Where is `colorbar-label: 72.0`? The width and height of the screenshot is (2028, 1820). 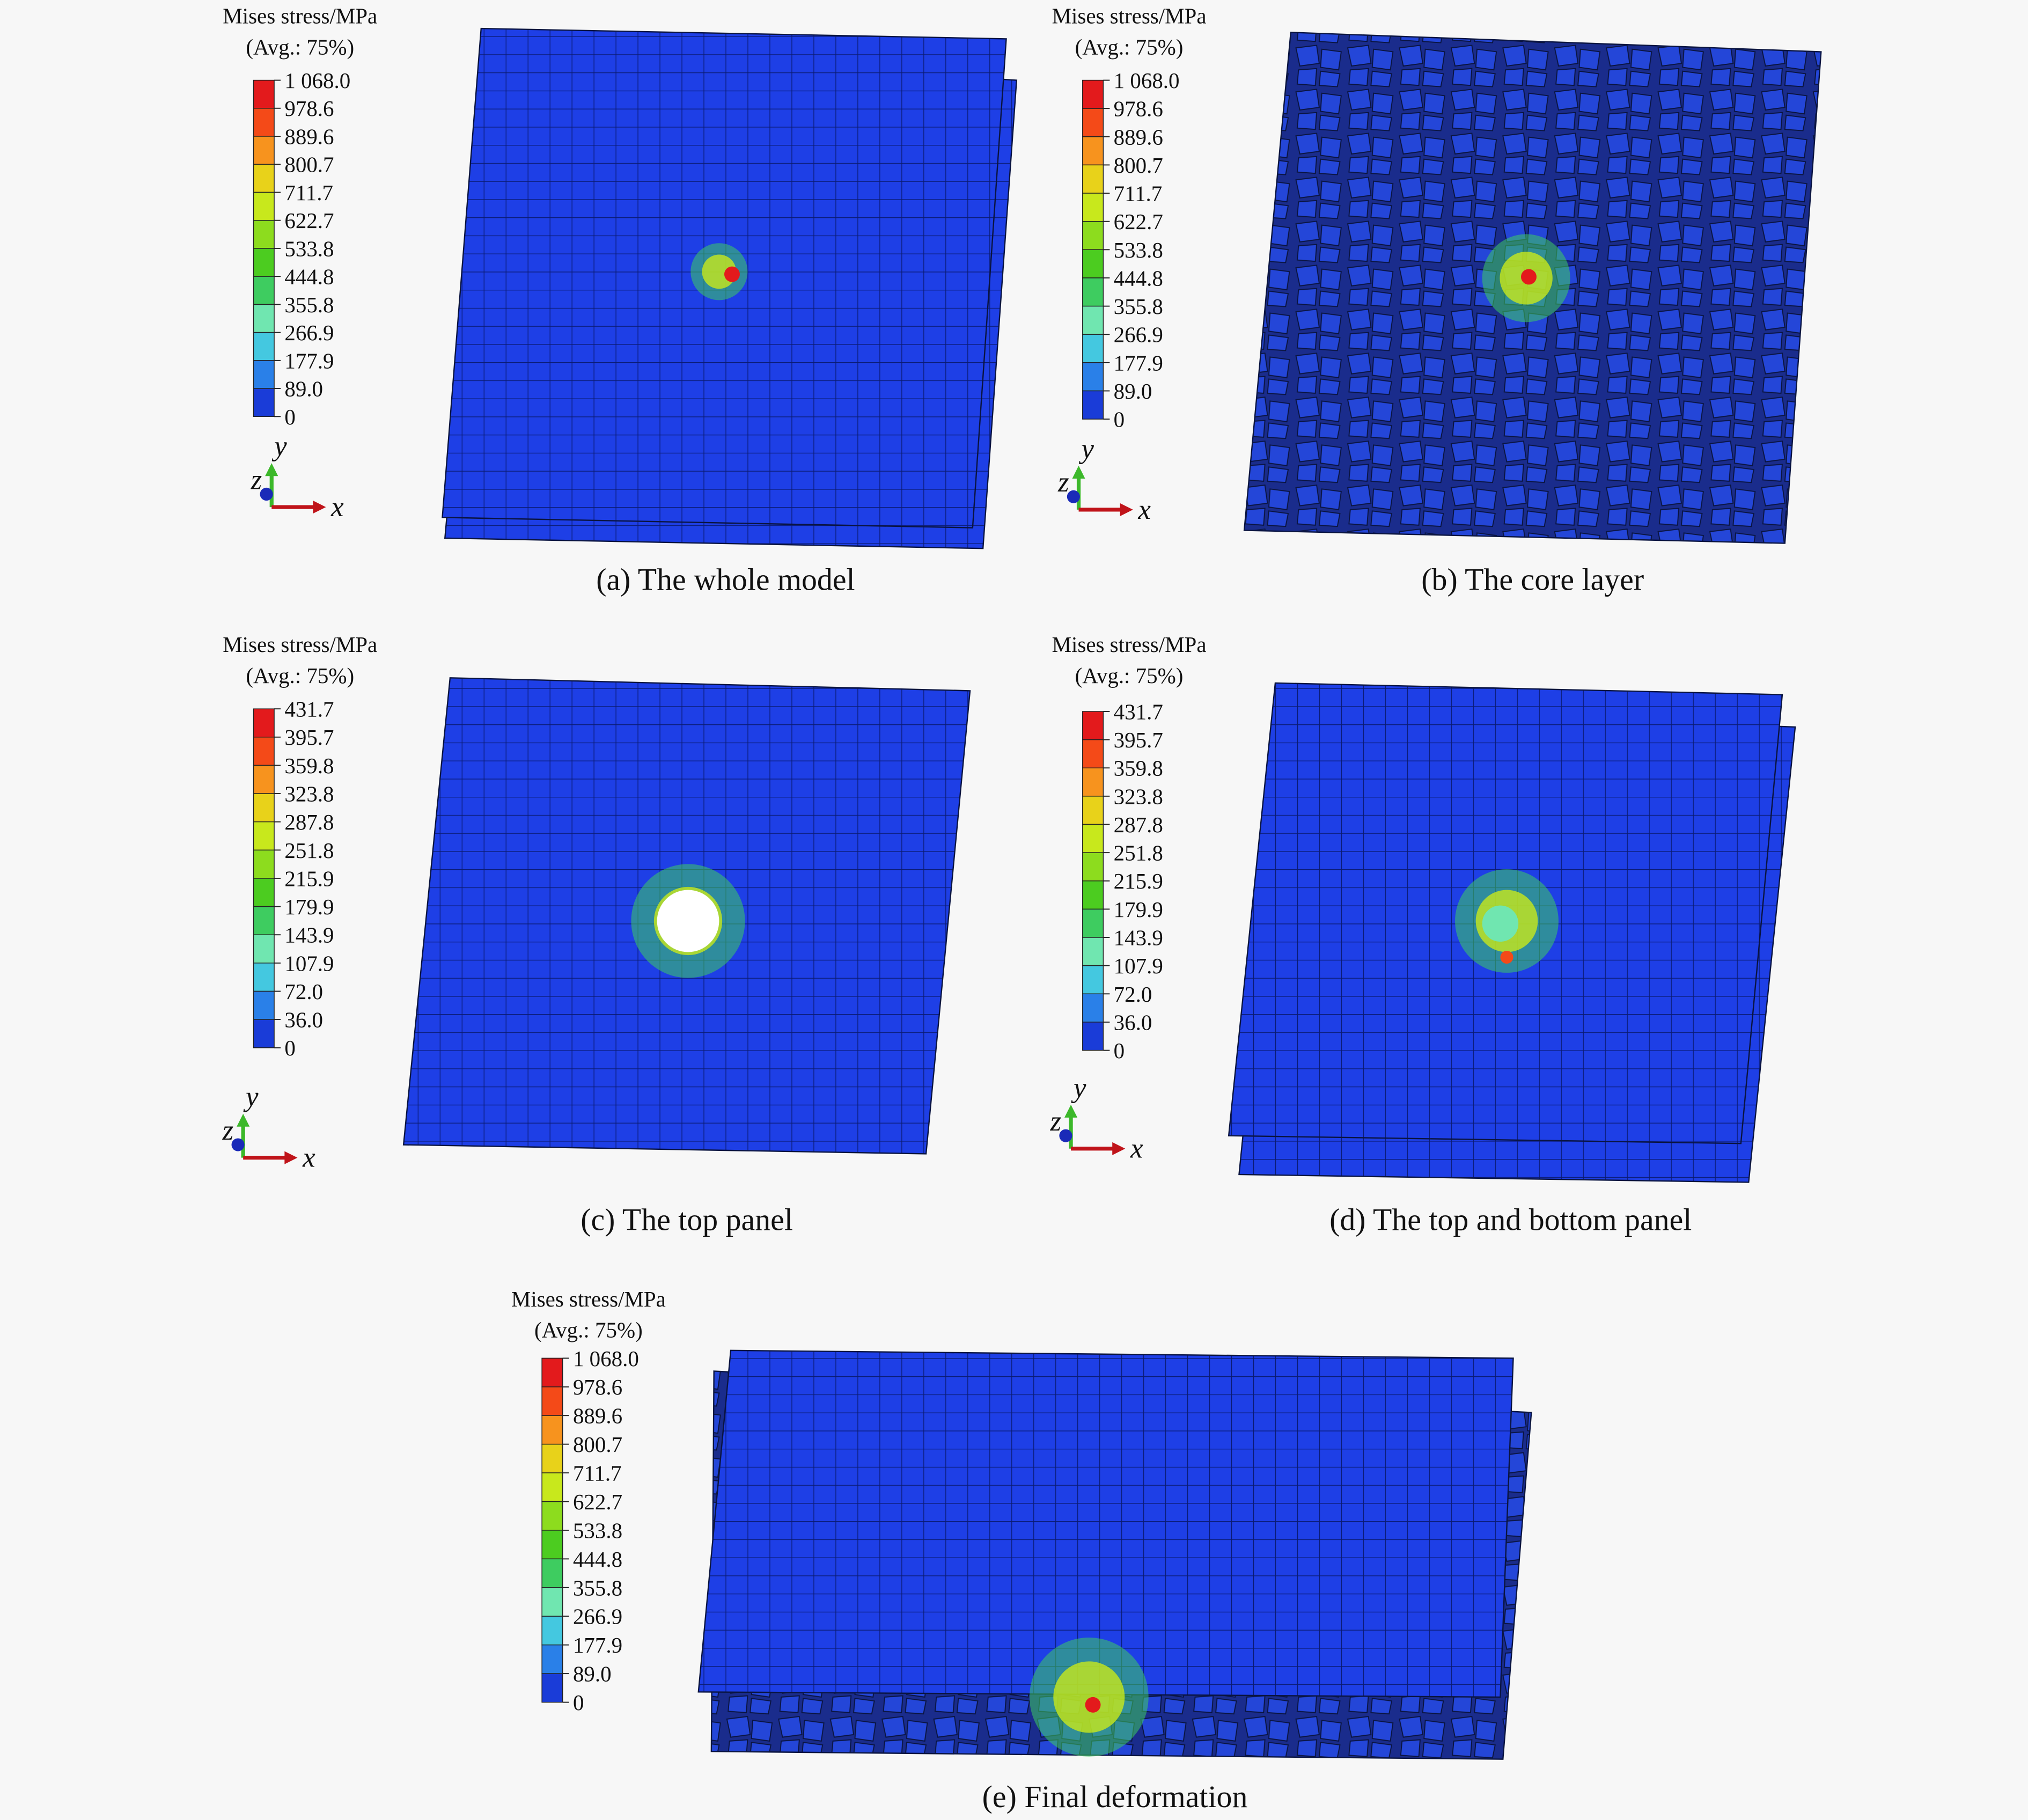
colorbar-label: 72.0 is located at coordinates (1133, 994).